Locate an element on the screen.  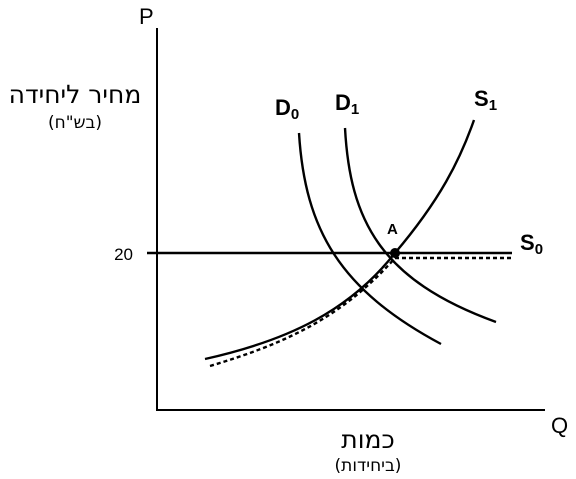
point-label: A is located at coordinates (392, 229).